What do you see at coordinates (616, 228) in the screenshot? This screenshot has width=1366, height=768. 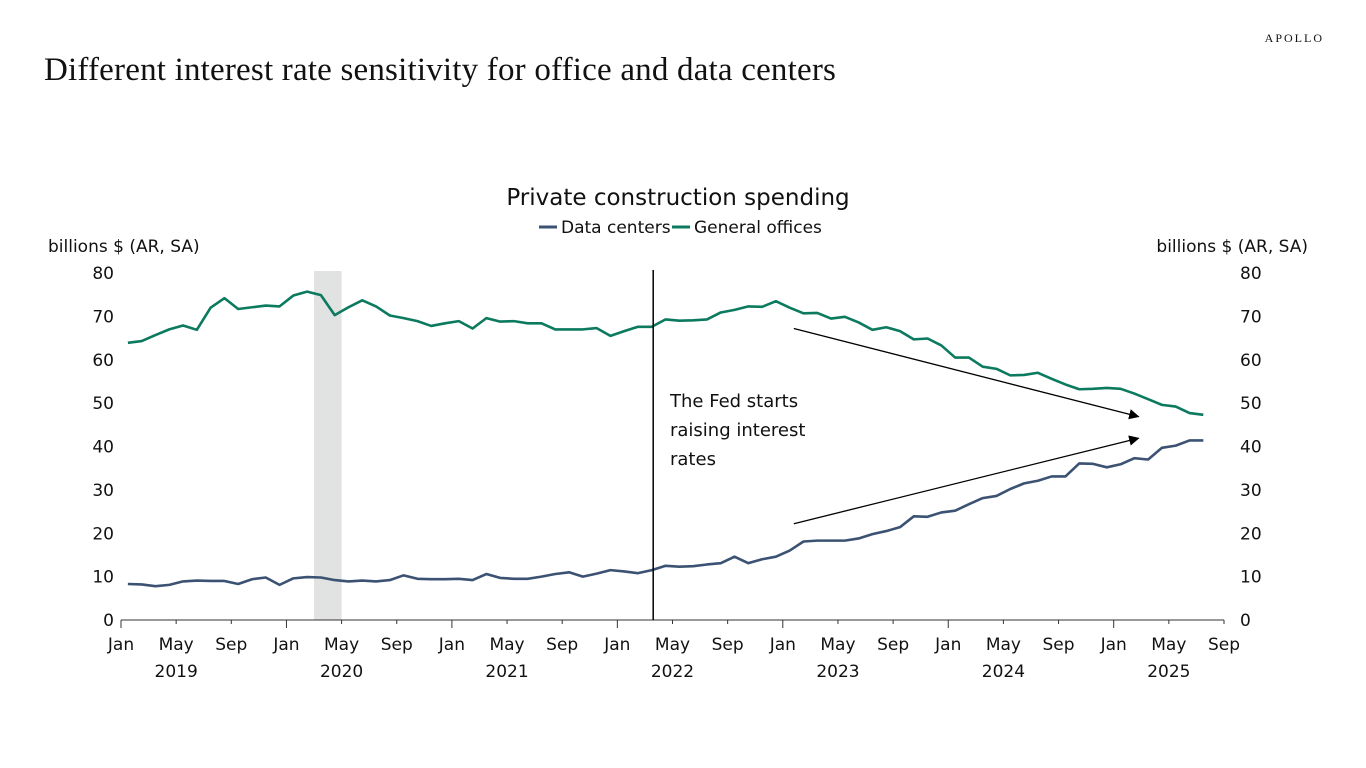 I see `legend-label-data-centers: Data centers` at bounding box center [616, 228].